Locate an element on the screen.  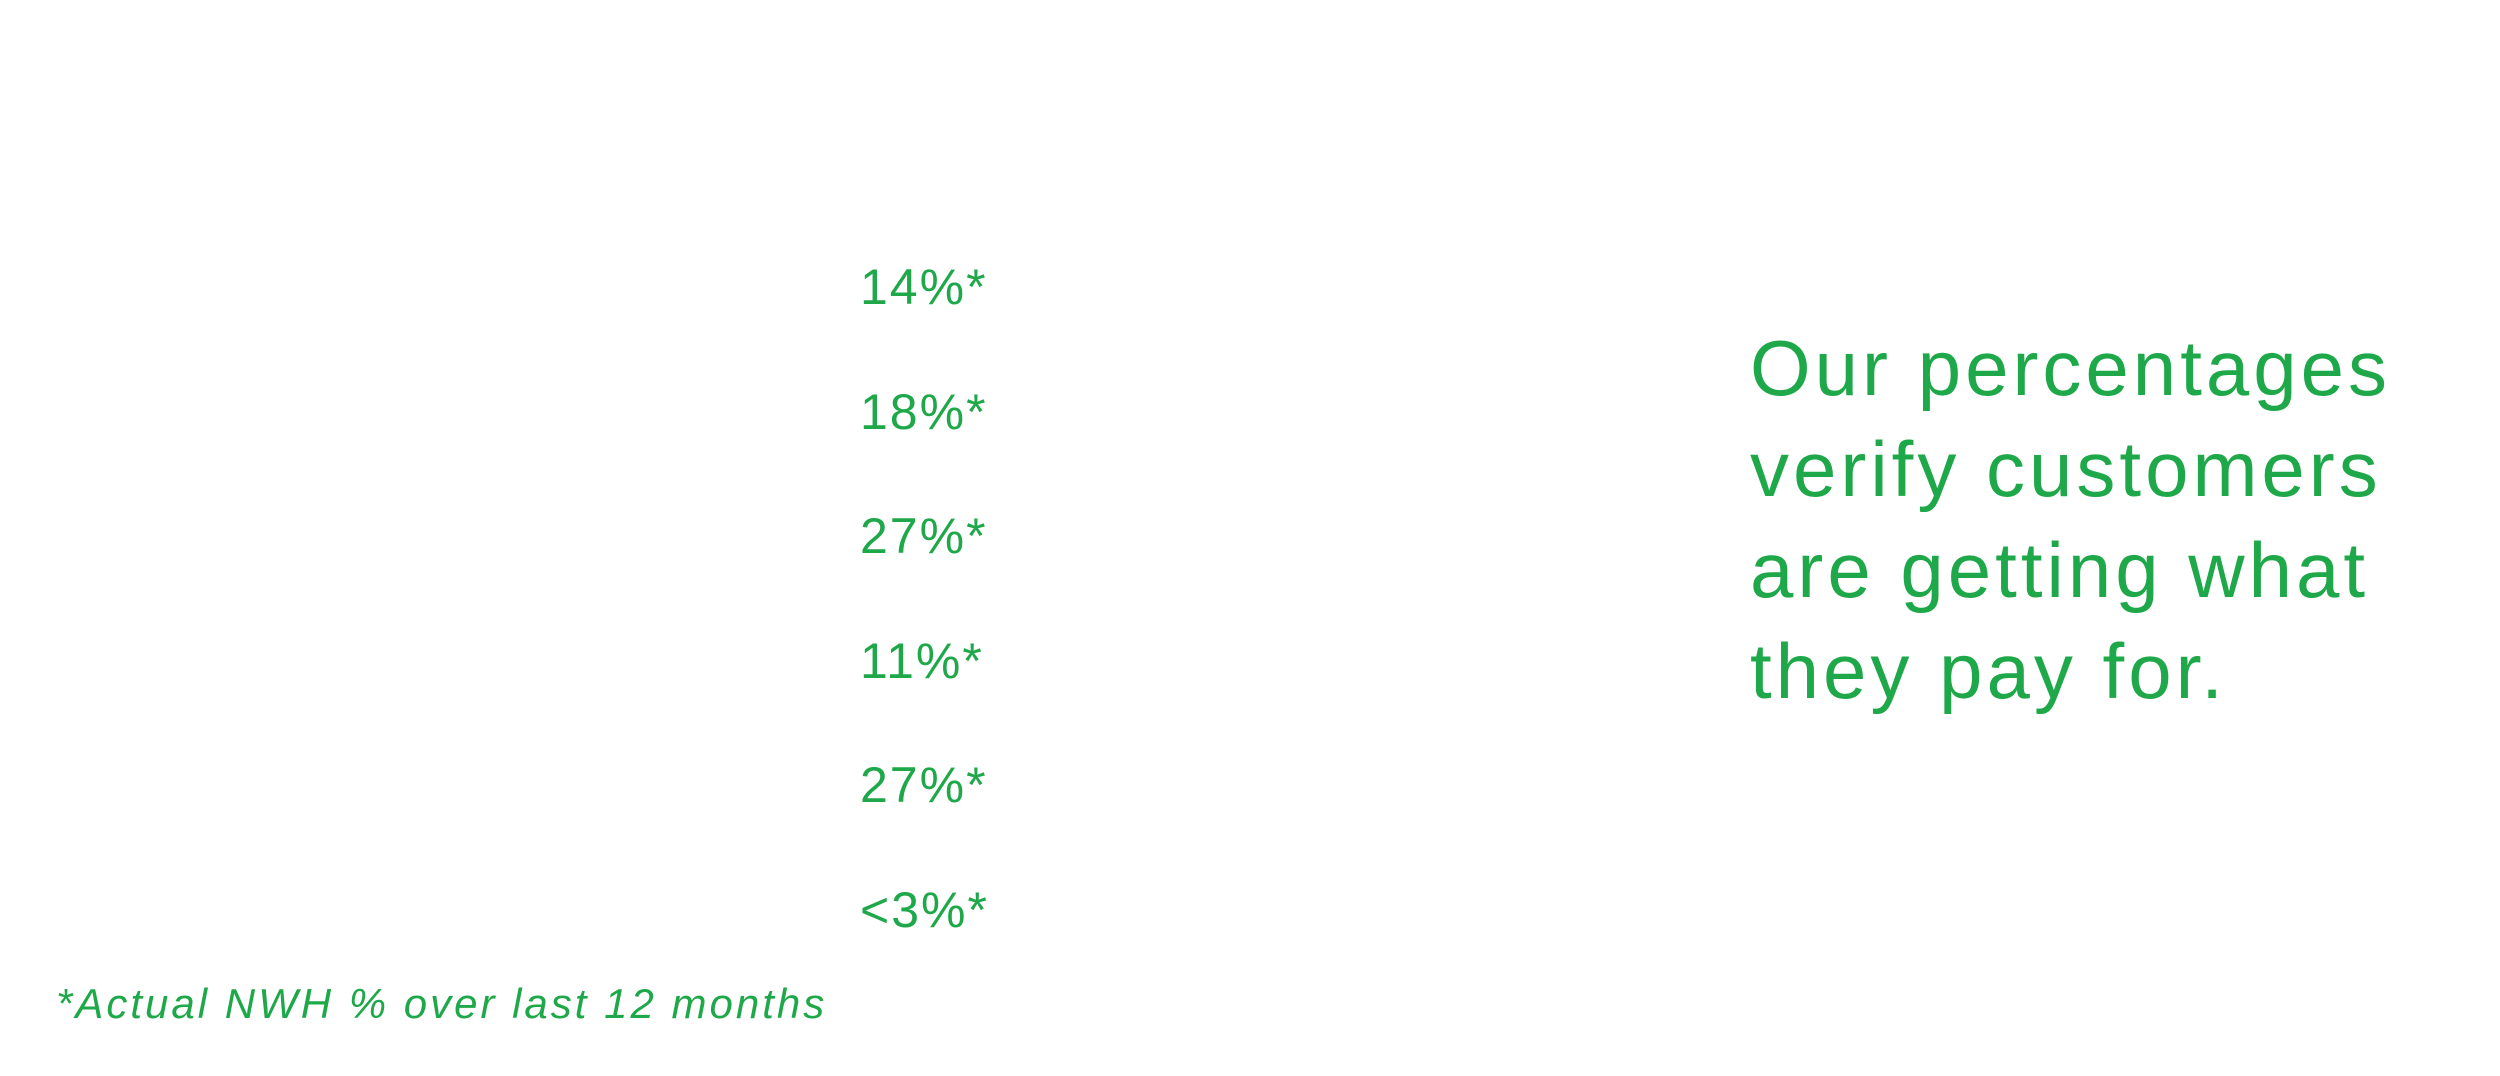
percentage: 18%* is located at coordinates (924, 411).